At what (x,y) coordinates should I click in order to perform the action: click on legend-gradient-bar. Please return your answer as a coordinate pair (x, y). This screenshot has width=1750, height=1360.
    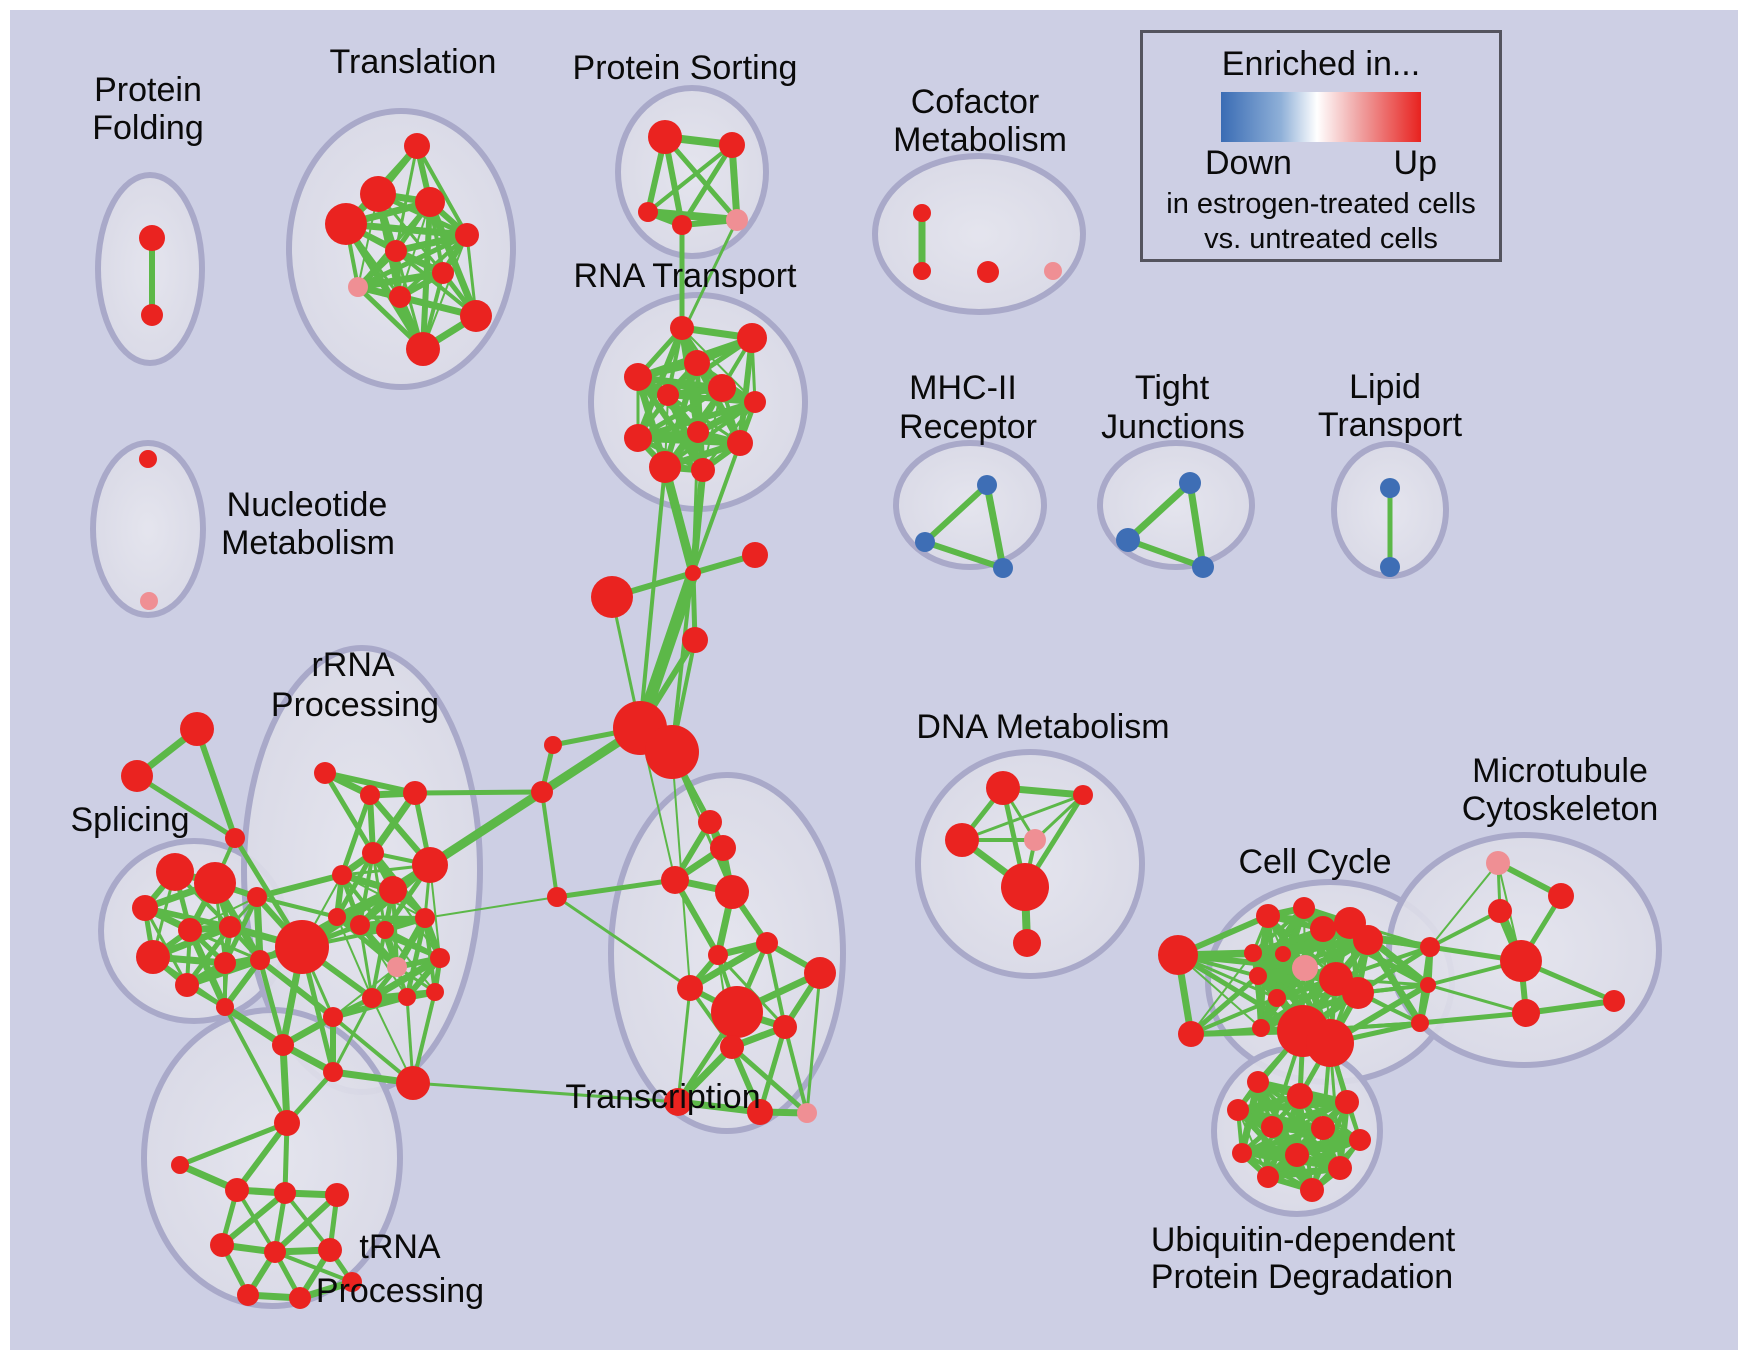
    Looking at the image, I should click on (1321, 117).